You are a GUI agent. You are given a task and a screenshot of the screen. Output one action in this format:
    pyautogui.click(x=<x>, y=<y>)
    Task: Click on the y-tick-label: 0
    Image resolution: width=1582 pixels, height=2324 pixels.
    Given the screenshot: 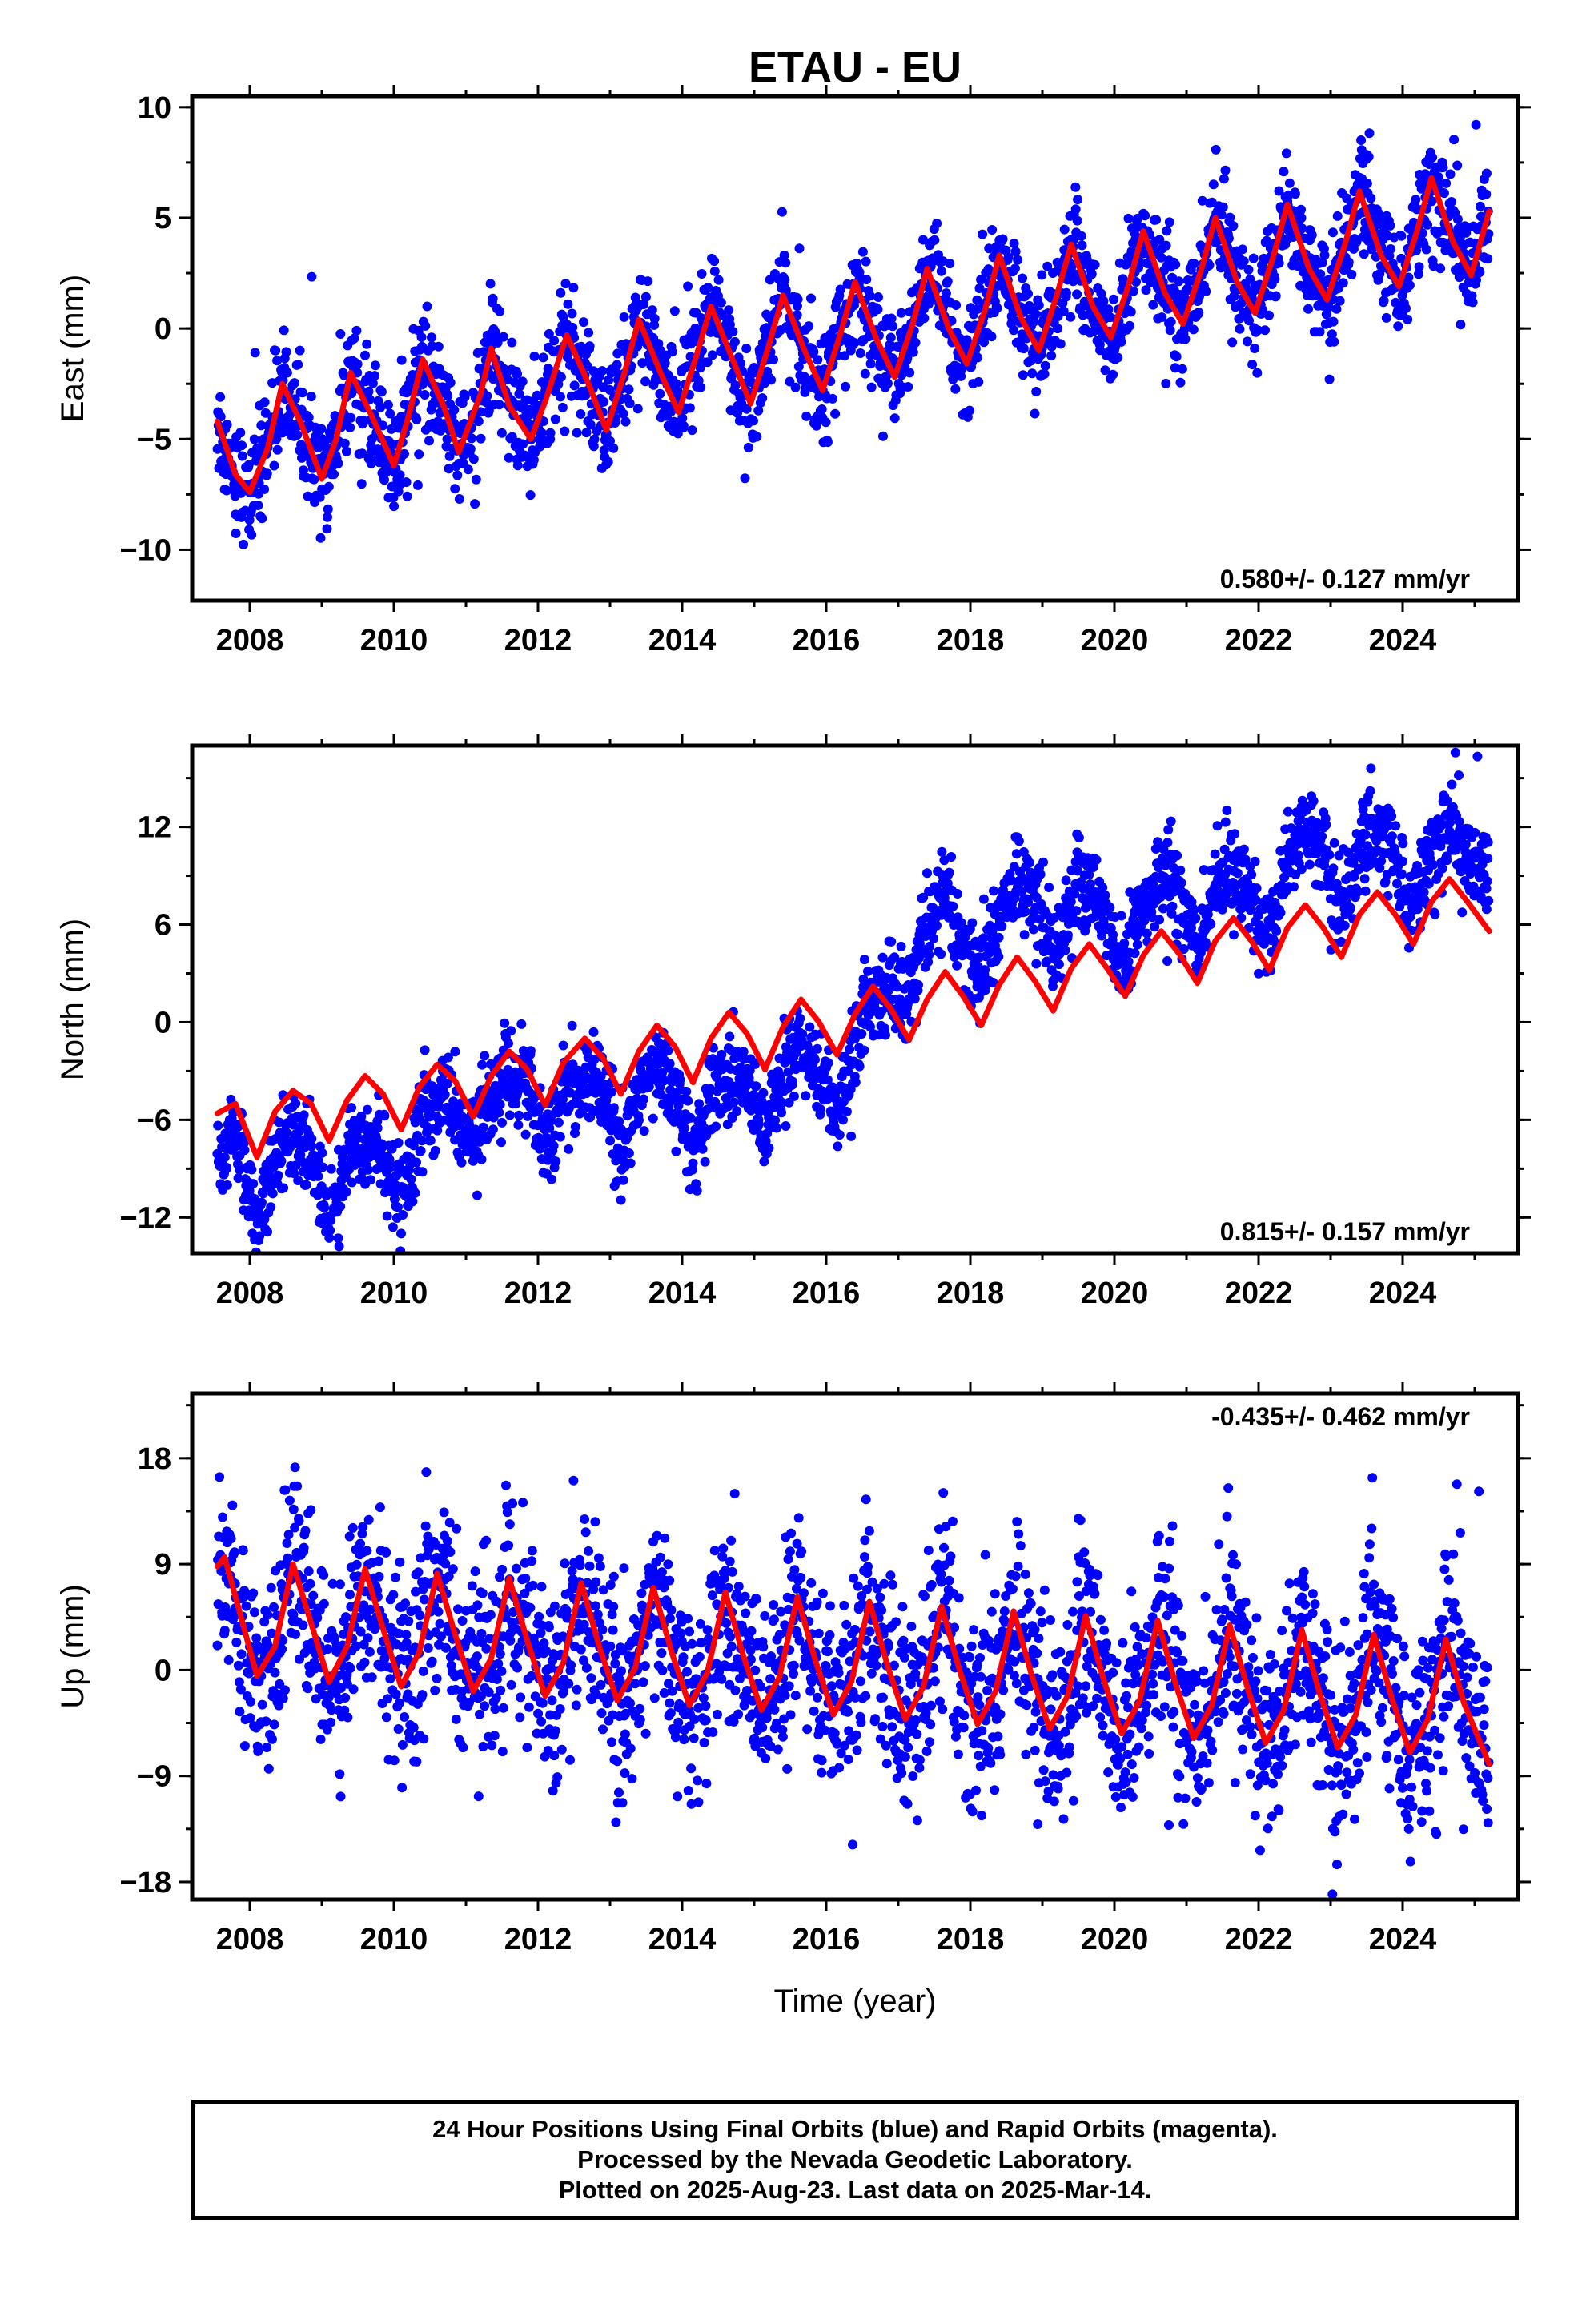 What is the action you would take?
    pyautogui.click(x=163, y=329)
    